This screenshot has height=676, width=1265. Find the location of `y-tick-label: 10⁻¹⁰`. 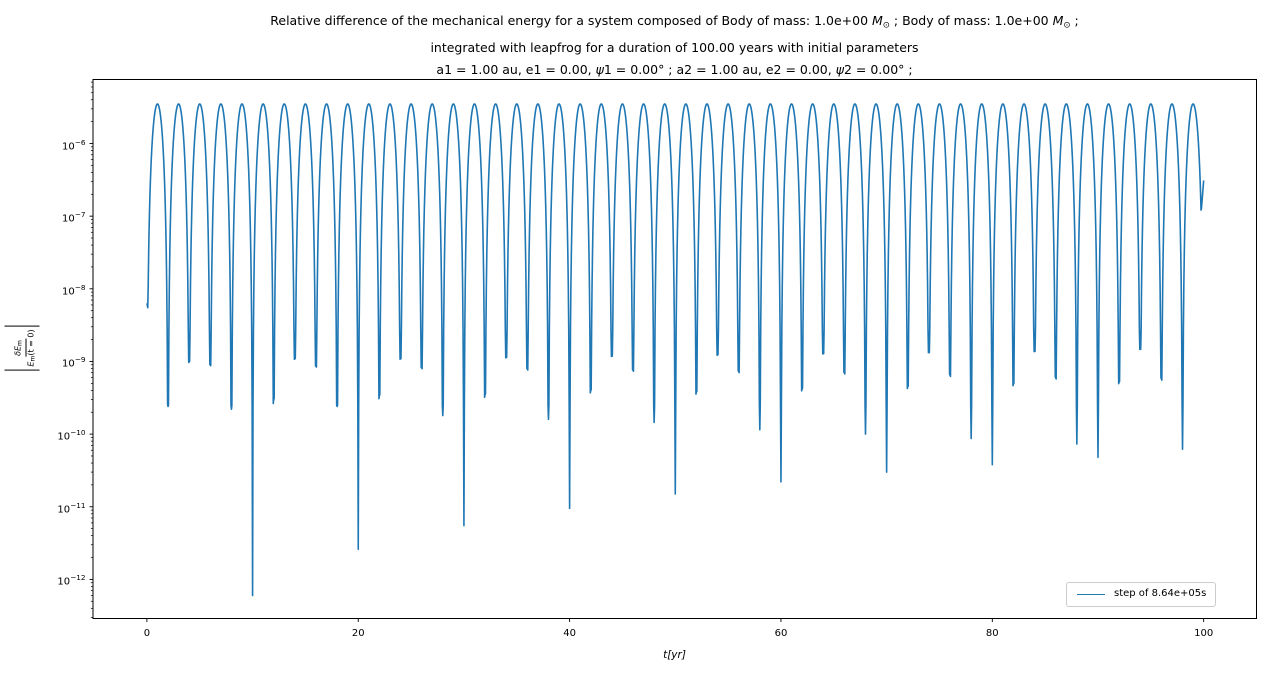

y-tick-label: 10⁻¹⁰ is located at coordinates (71, 435).